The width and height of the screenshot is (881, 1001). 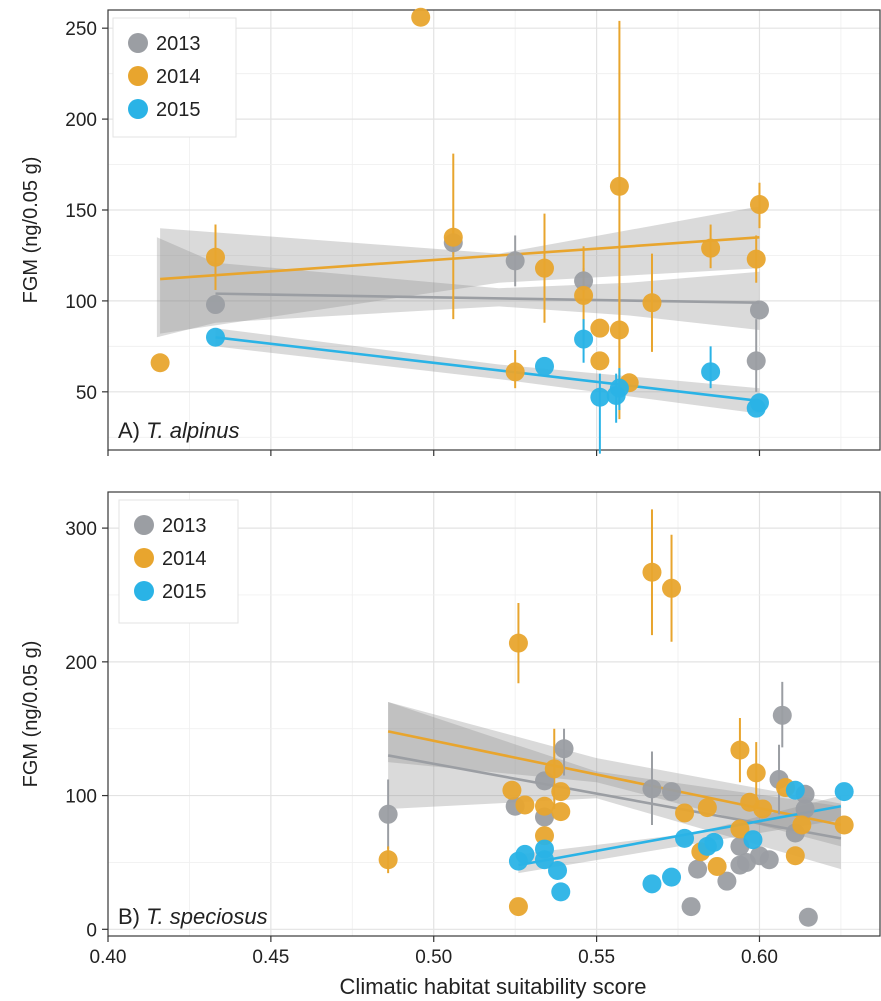 What do you see at coordinates (178, 44) in the screenshot?
I see `legend-label-2013: 2013` at bounding box center [178, 44].